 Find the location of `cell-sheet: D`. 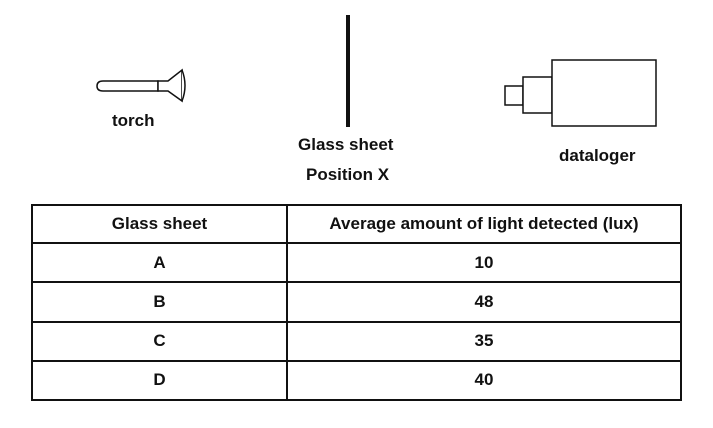

cell-sheet: D is located at coordinates (159, 380).